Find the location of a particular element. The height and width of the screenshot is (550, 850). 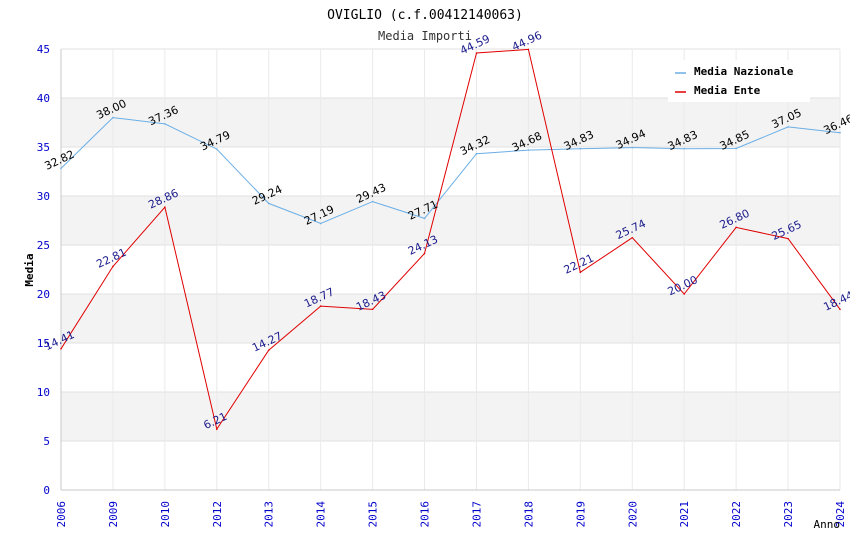

y-tick-label: 35 is located at coordinates (43, 147).